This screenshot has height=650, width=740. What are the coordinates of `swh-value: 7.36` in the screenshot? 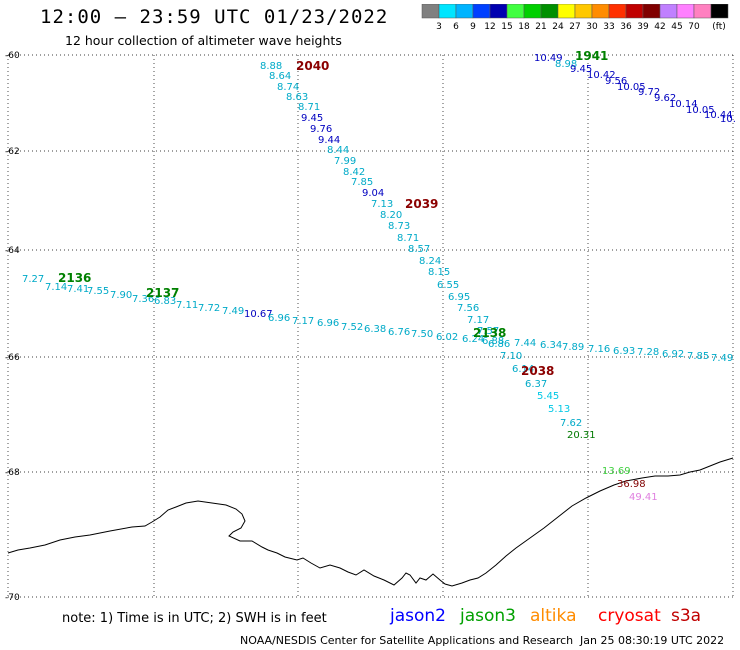 It's located at (143, 299).